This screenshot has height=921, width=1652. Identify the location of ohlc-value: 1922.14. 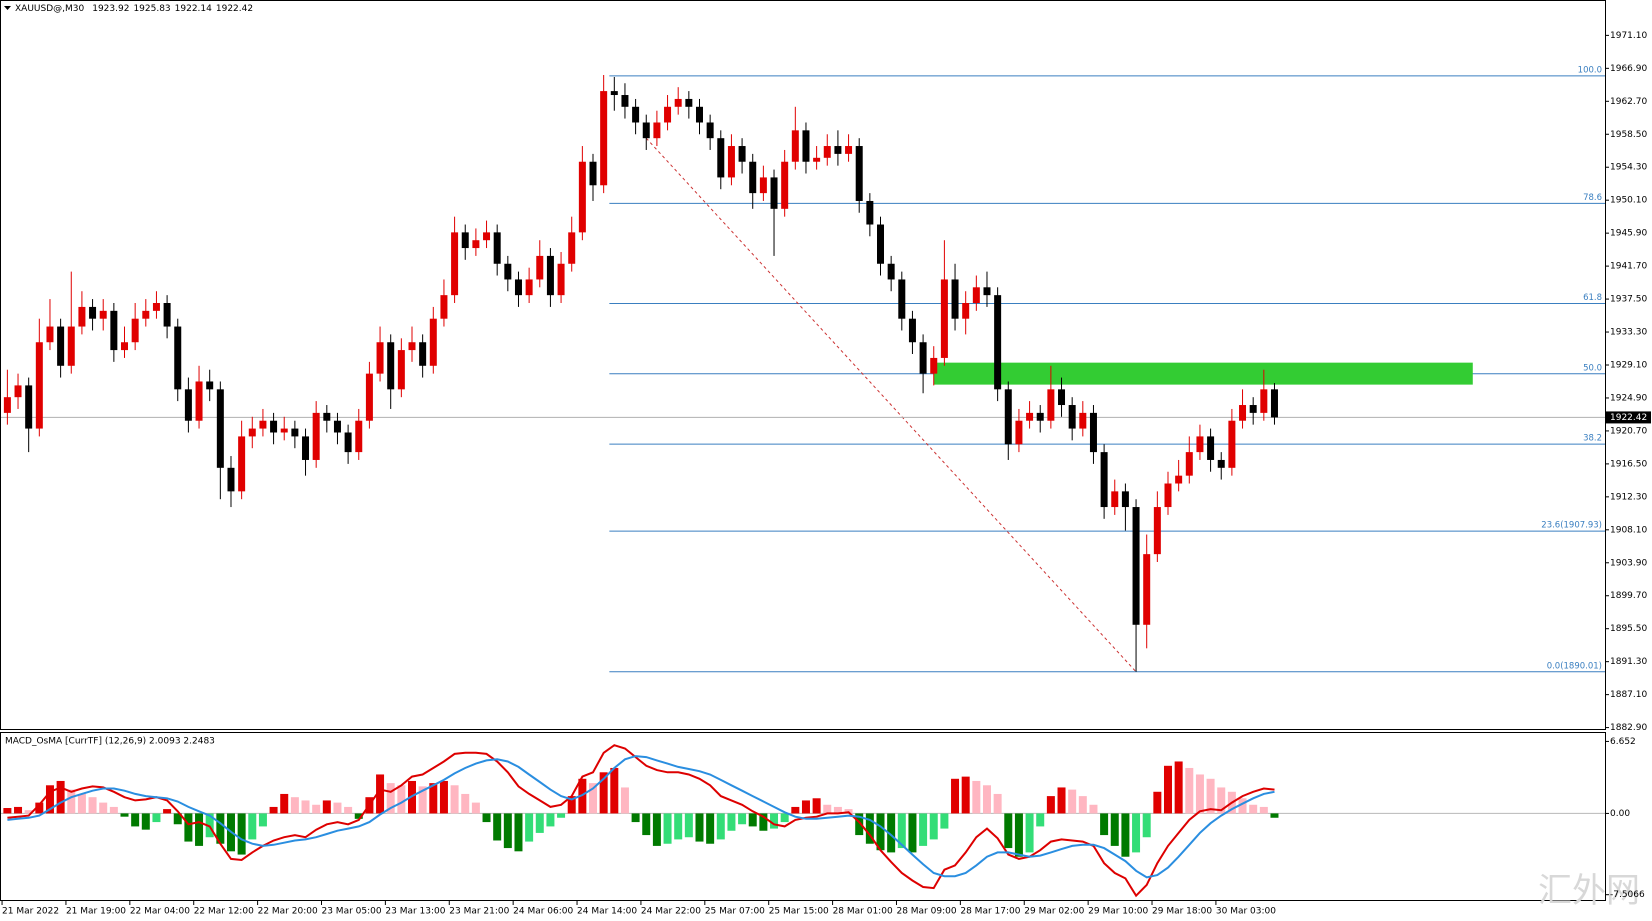
(193, 9).